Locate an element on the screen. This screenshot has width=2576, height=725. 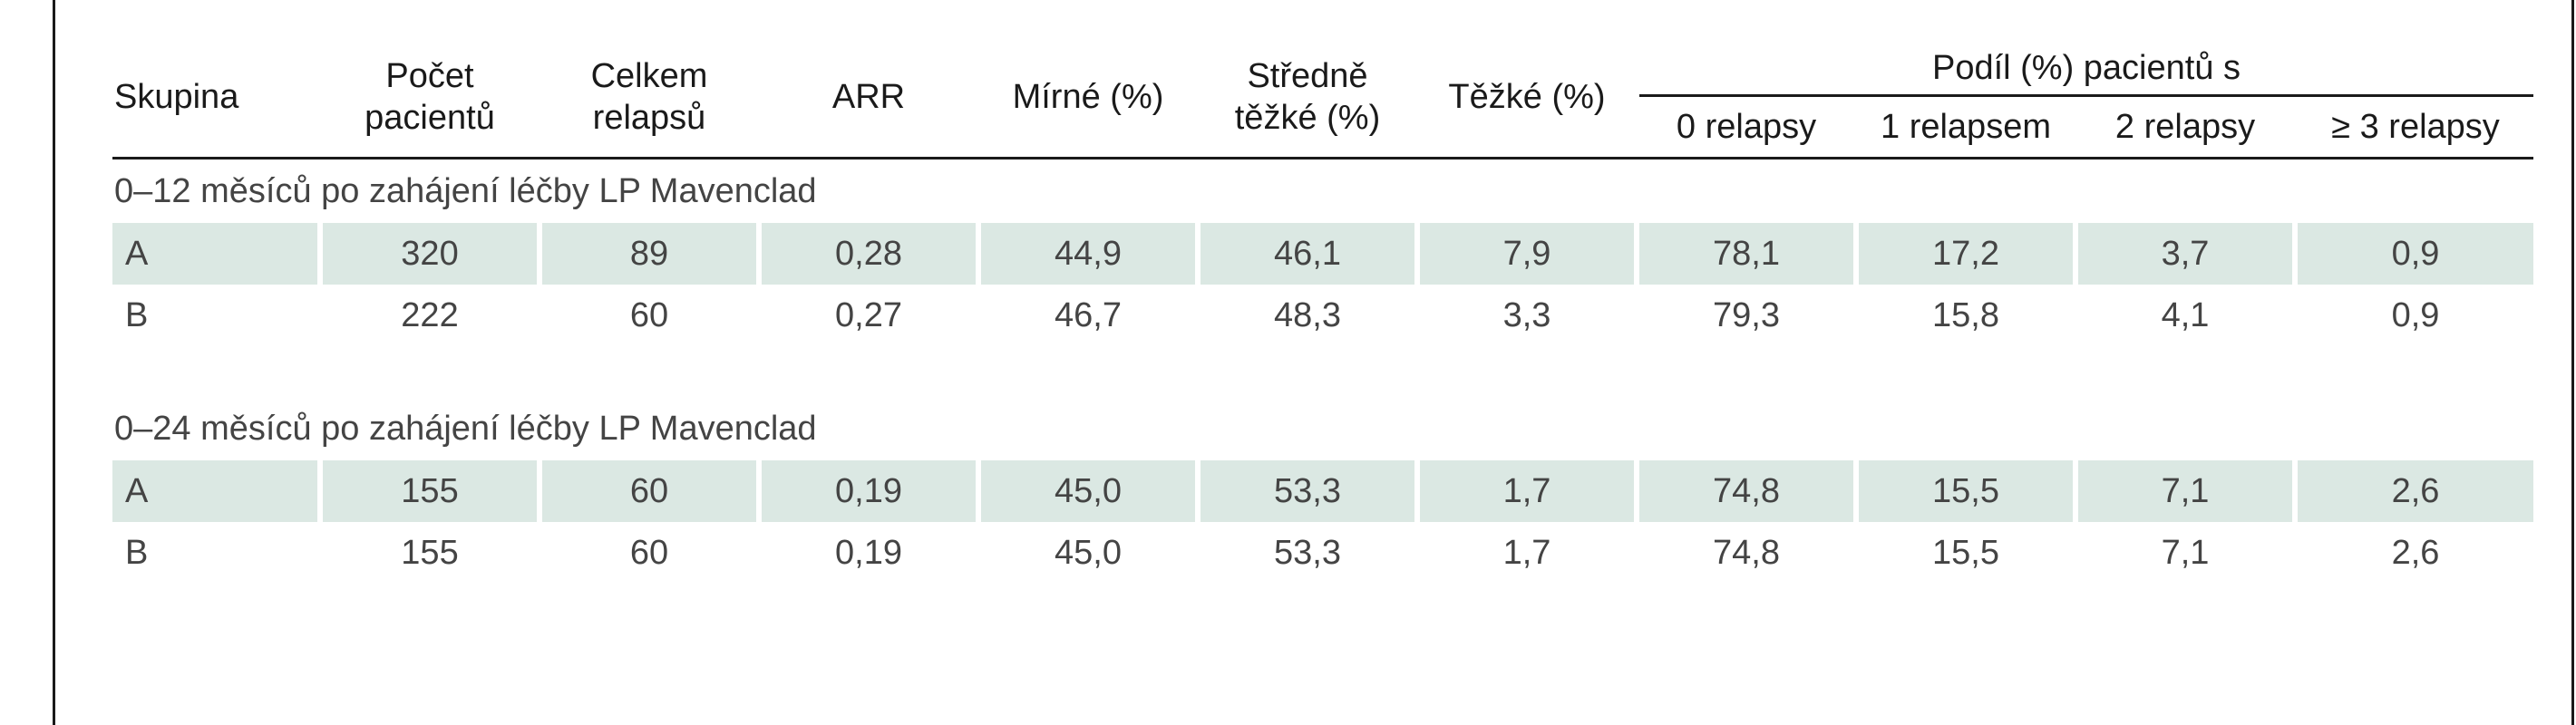
header-stredne: Středně těžké (%) is located at coordinates (1307, 96).